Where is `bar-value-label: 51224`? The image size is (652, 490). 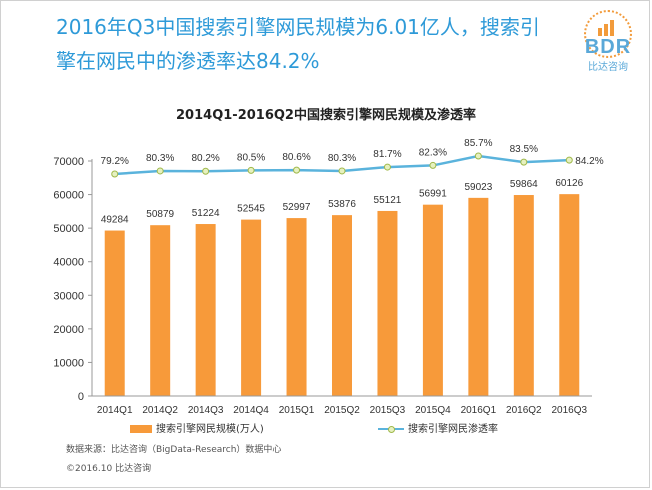
bar-value-label: 51224 is located at coordinates (206, 213).